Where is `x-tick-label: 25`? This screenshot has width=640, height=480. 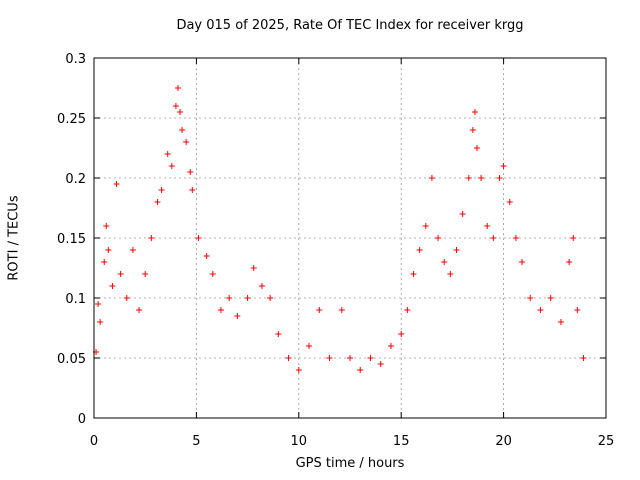 x-tick-label: 25 is located at coordinates (606, 441).